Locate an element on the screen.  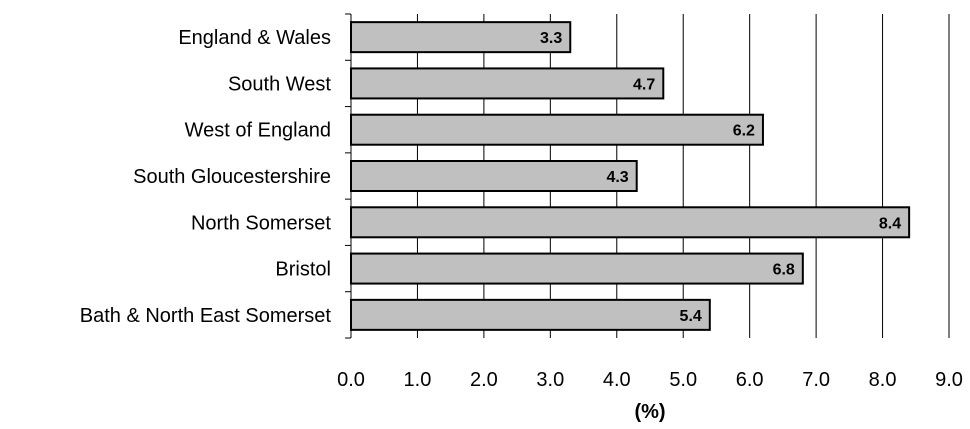
x-tick-label: 4.0 is located at coordinates (617, 380).